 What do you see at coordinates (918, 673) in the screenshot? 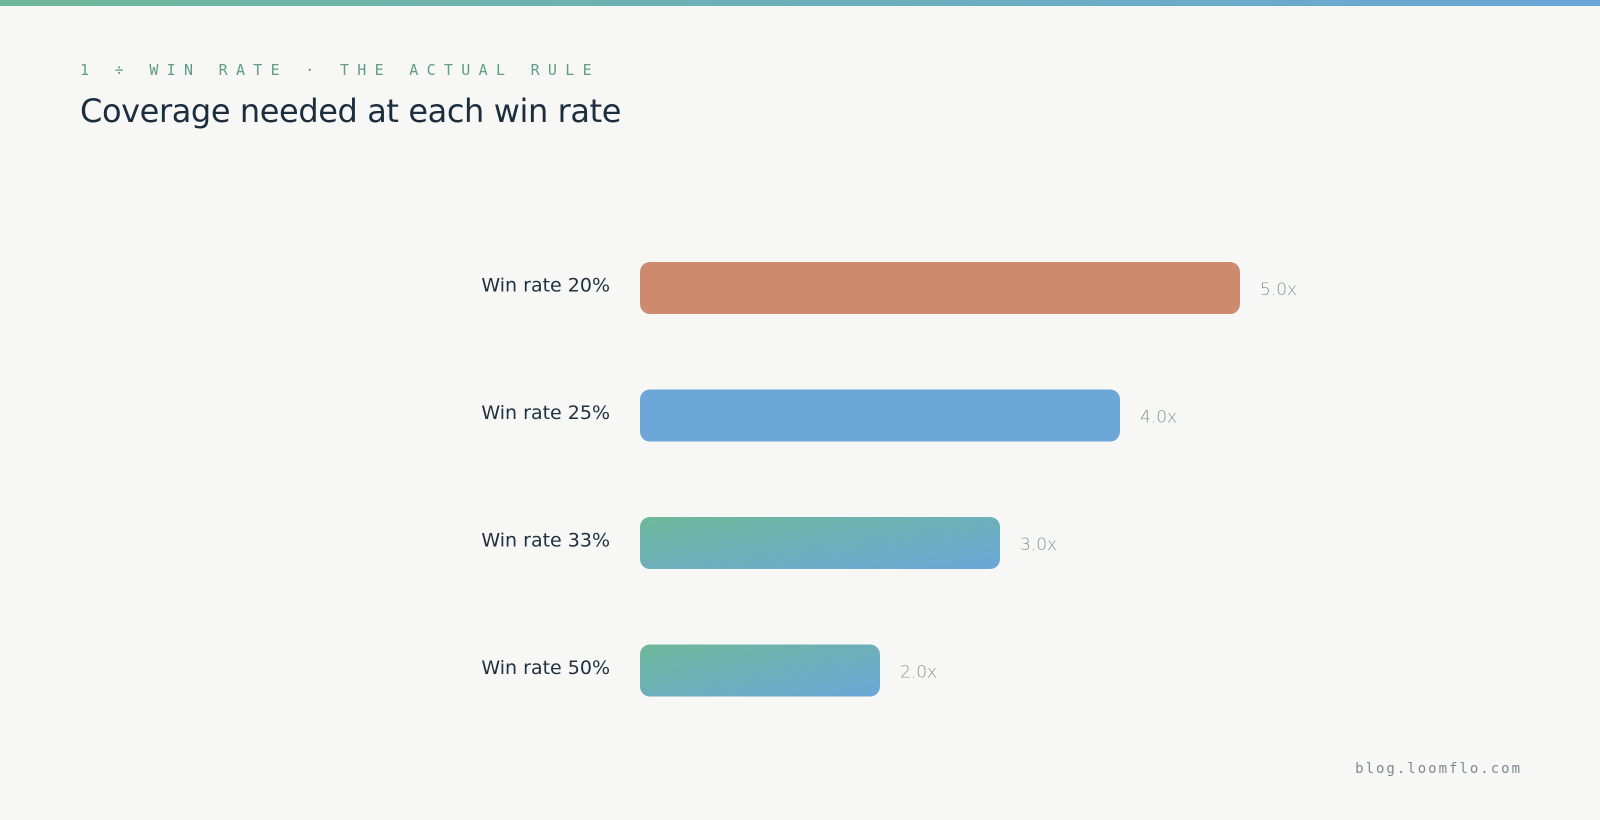
I see `value-label-4: 2.0x` at bounding box center [918, 673].